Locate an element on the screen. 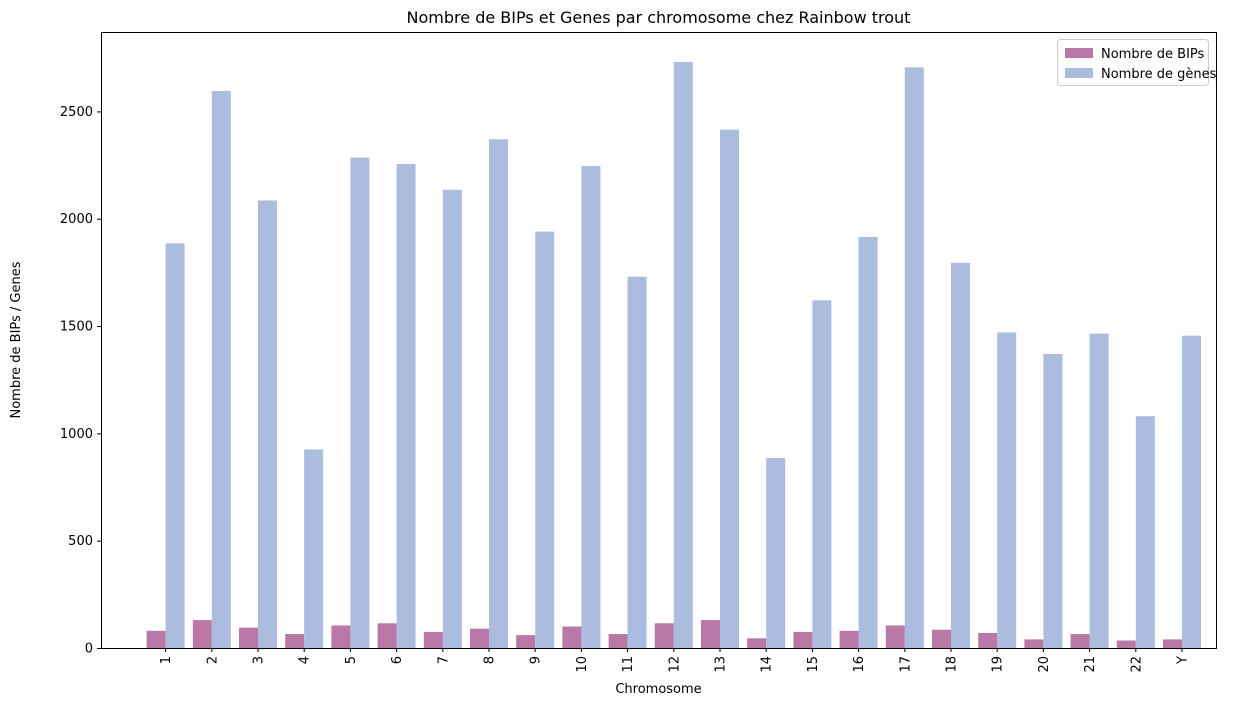  y-tick-label: 0 is located at coordinates (89, 649).